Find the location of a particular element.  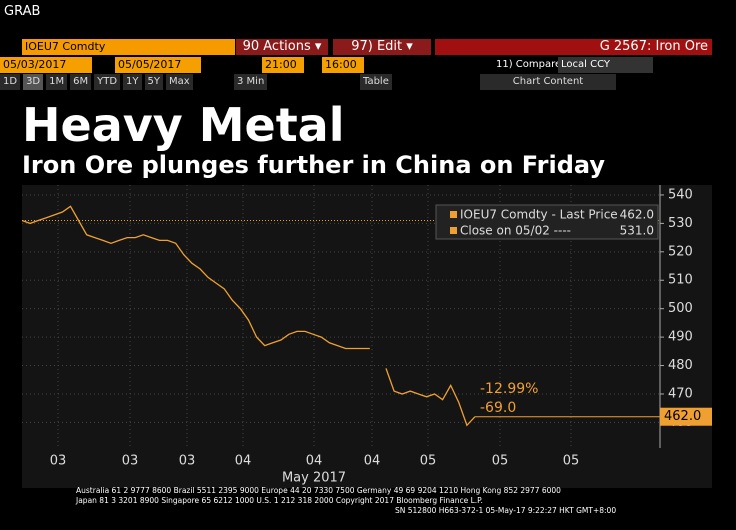

y-tick-label: 470 is located at coordinates (680, 393).